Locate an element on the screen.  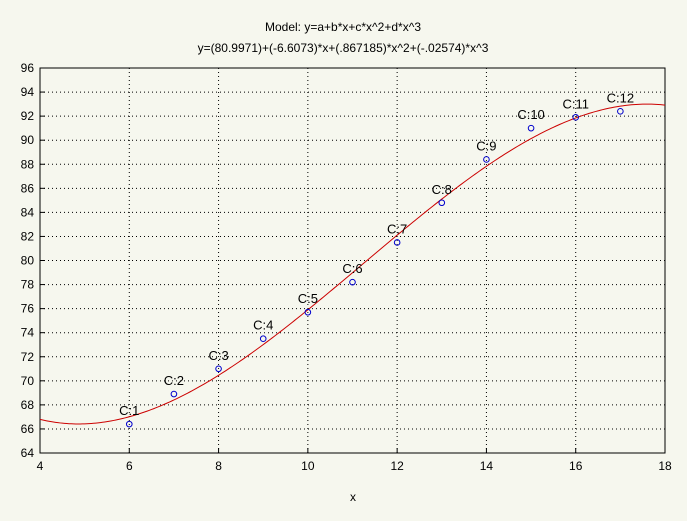
y-tick-label: 86 is located at coordinates (28, 188).